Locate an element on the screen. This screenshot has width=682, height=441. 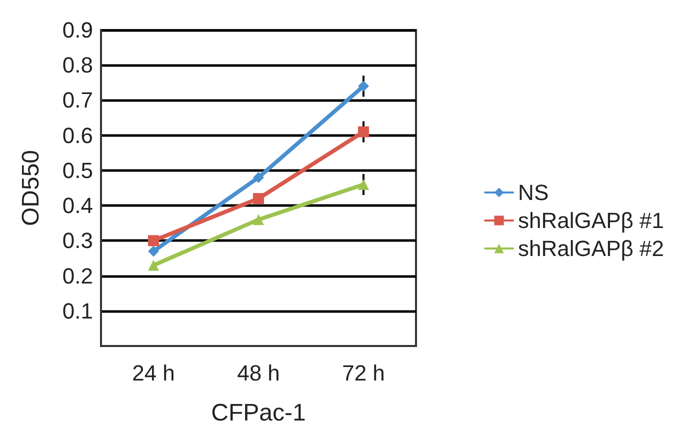
y-axis-title: OD550 is located at coordinates (31, 188).